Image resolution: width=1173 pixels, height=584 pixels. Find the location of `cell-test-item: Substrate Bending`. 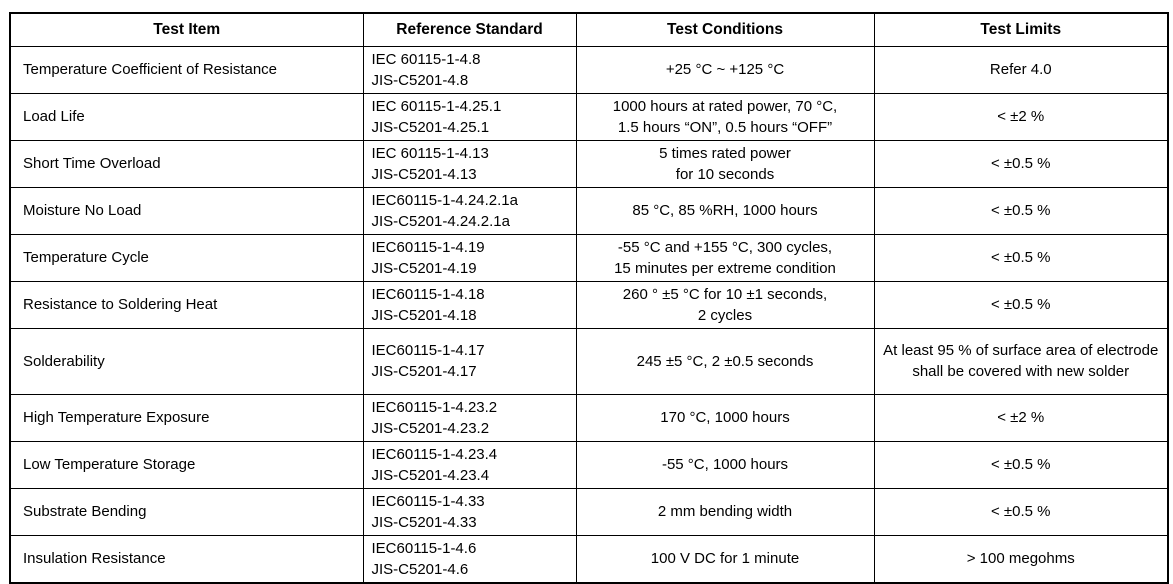

cell-test-item: Substrate Bending is located at coordinates (186, 511).